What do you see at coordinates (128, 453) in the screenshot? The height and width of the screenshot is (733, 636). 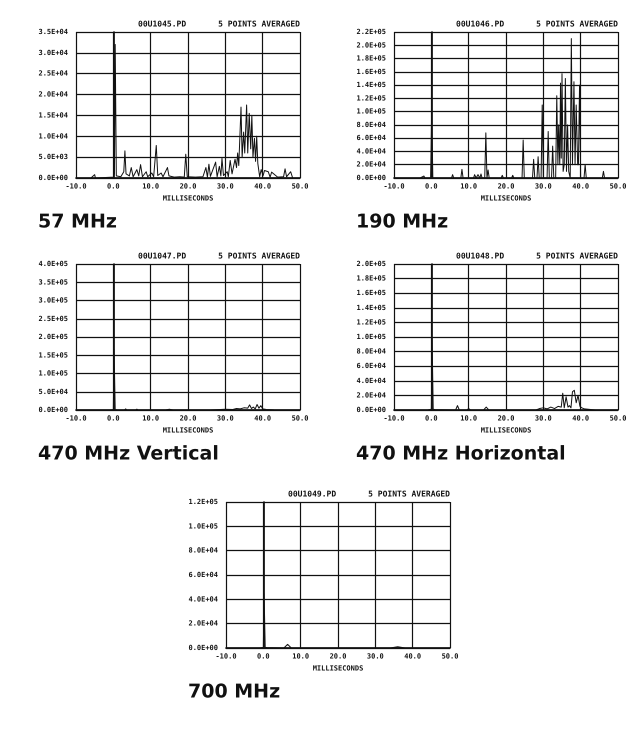 I see `text: 470 MHz Vertical` at bounding box center [128, 453].